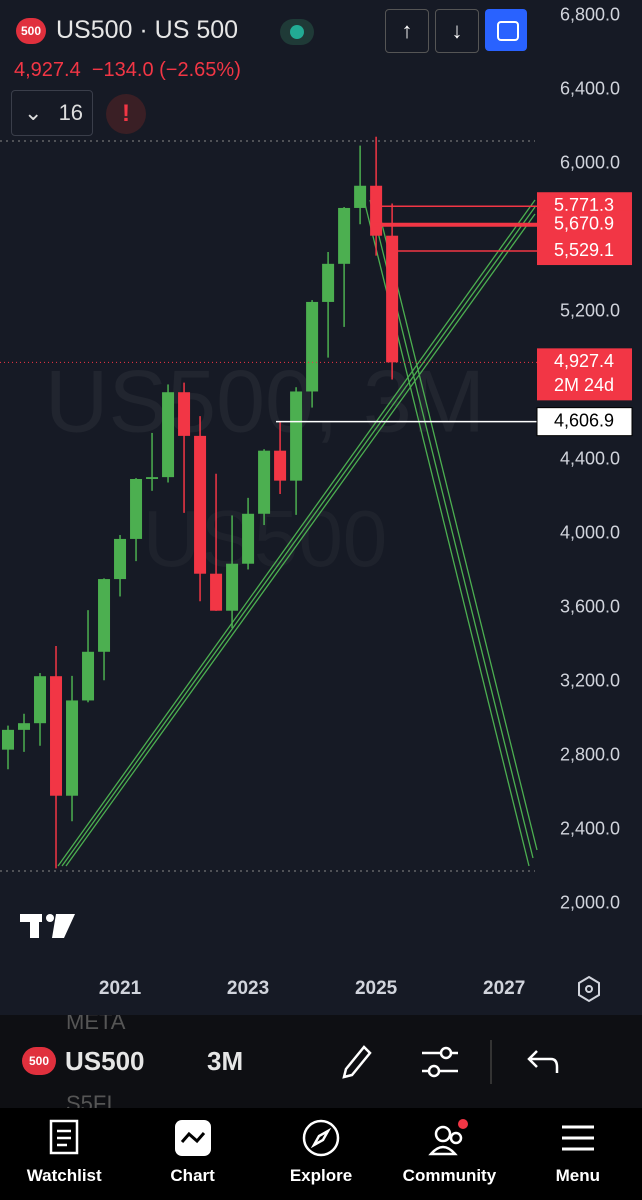  What do you see at coordinates (584, 205) in the screenshot?
I see `price-tag-label: 5,771.3` at bounding box center [584, 205].